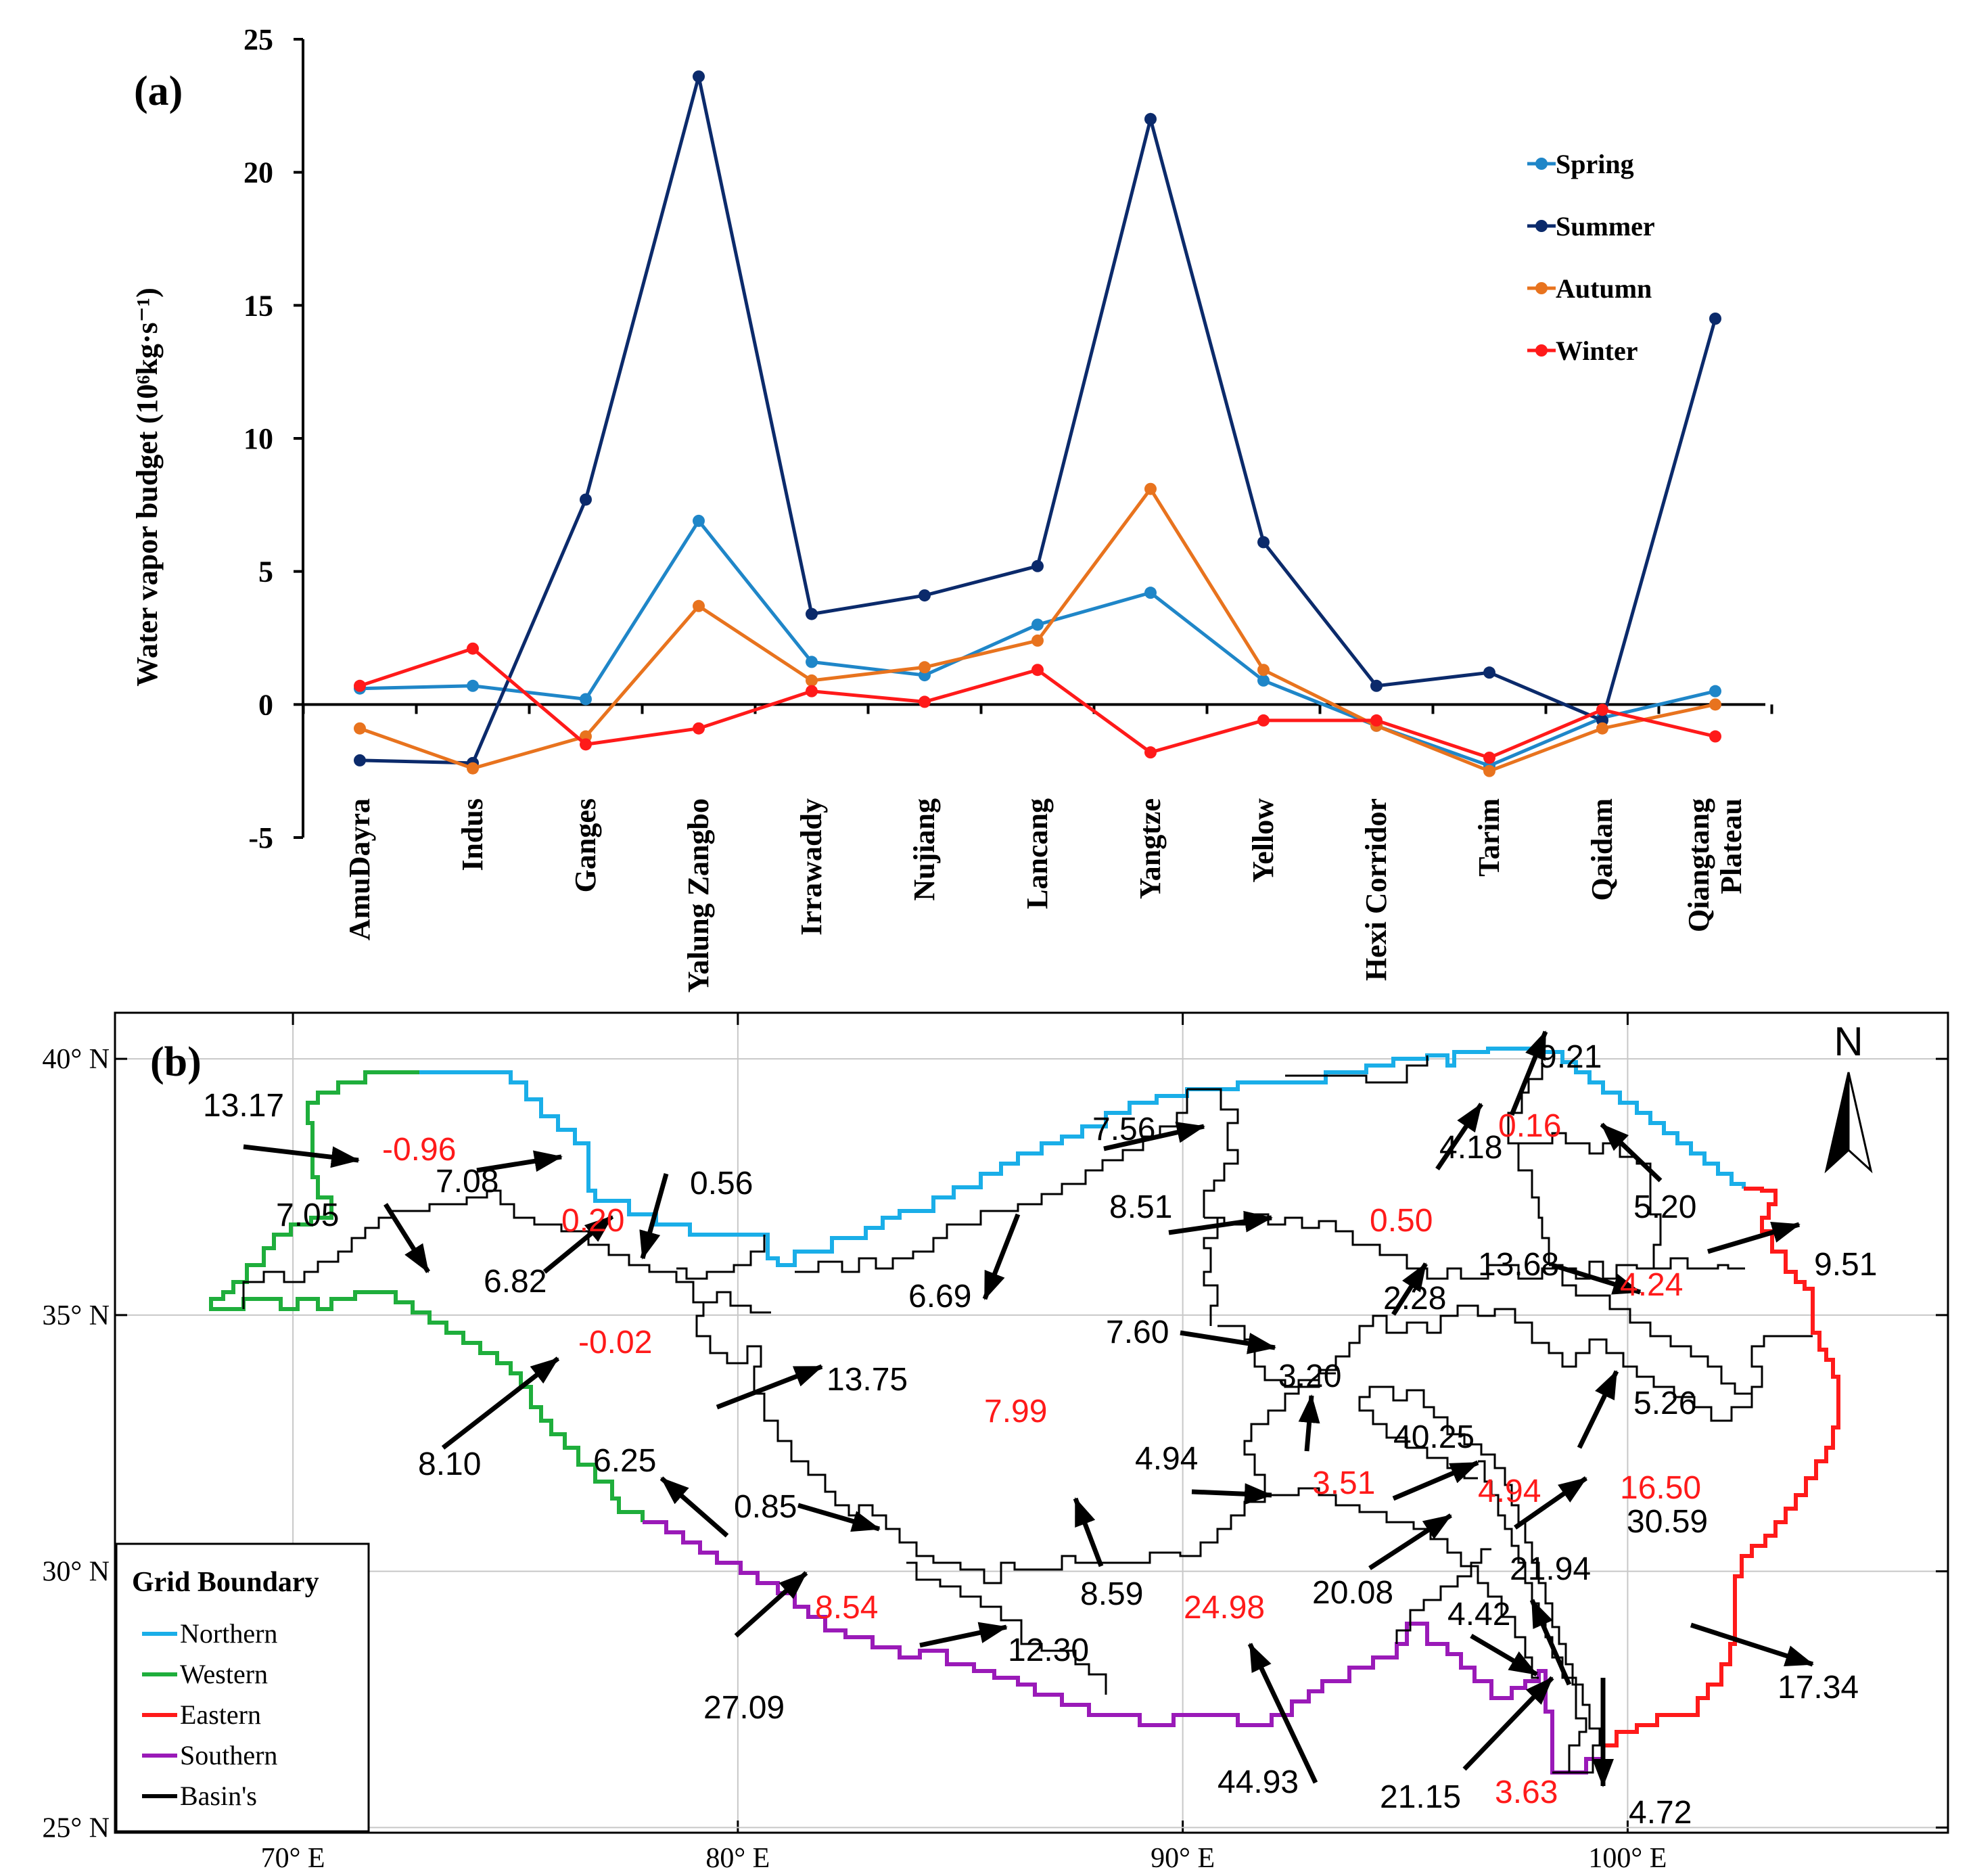 Image resolution: width=1973 pixels, height=1876 pixels. I want to click on basin-budget-value: 4.94, so click(1509, 1491).